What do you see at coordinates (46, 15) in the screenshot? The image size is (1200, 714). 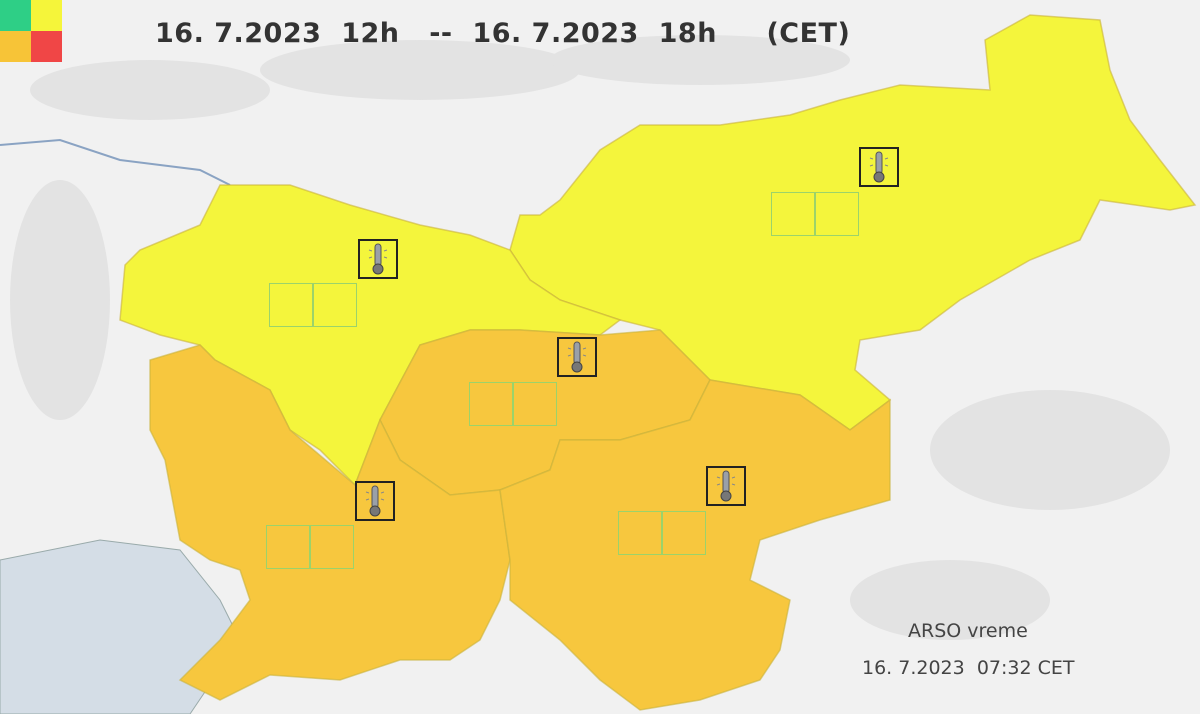 I see `legend-yellow` at bounding box center [46, 15].